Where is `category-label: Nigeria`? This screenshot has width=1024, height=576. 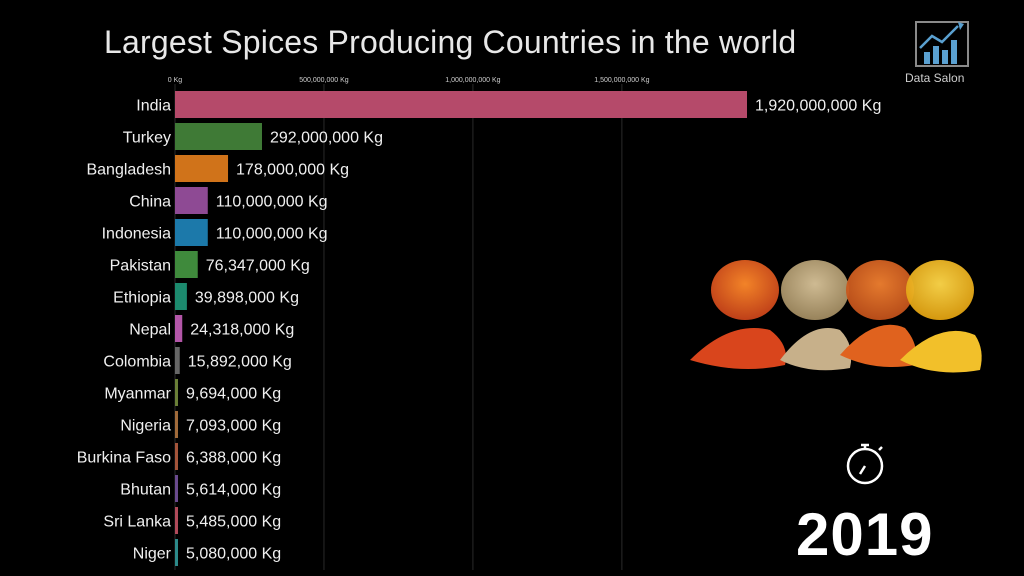 category-label: Nigeria is located at coordinates (145, 426).